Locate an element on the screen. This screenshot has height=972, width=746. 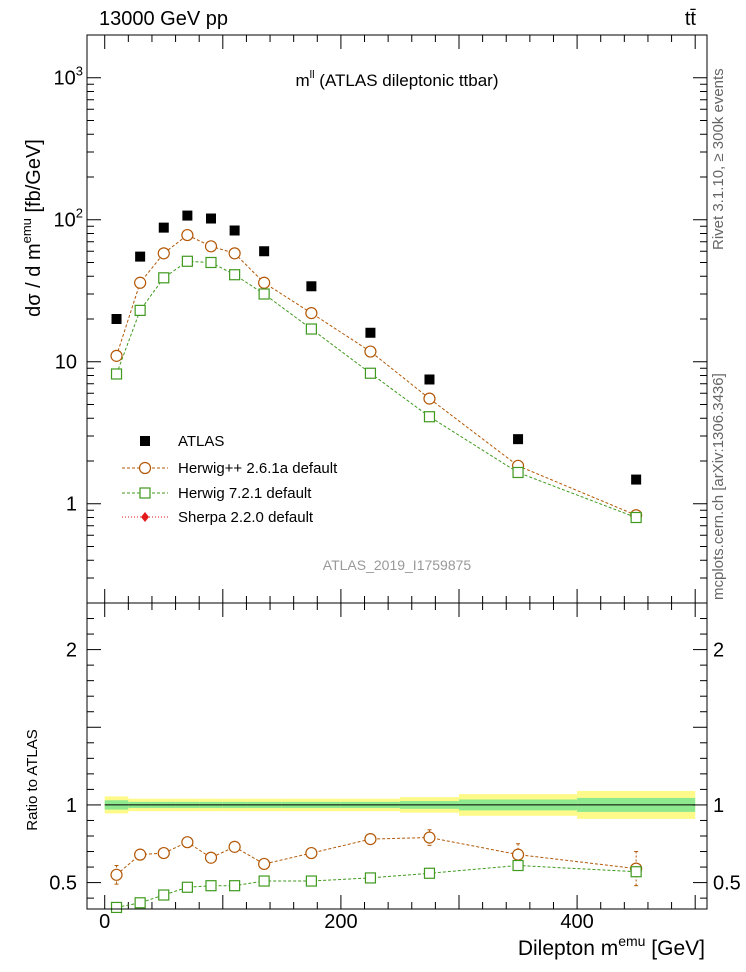
legend-label: Herwig 7.2.1 default is located at coordinates (245, 493).